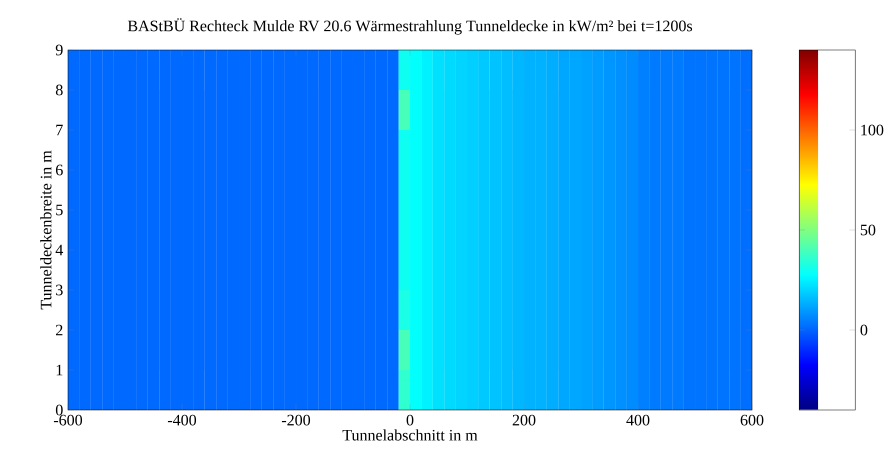  What do you see at coordinates (59, 90) in the screenshot?
I see `y-tick-label: 8` at bounding box center [59, 90].